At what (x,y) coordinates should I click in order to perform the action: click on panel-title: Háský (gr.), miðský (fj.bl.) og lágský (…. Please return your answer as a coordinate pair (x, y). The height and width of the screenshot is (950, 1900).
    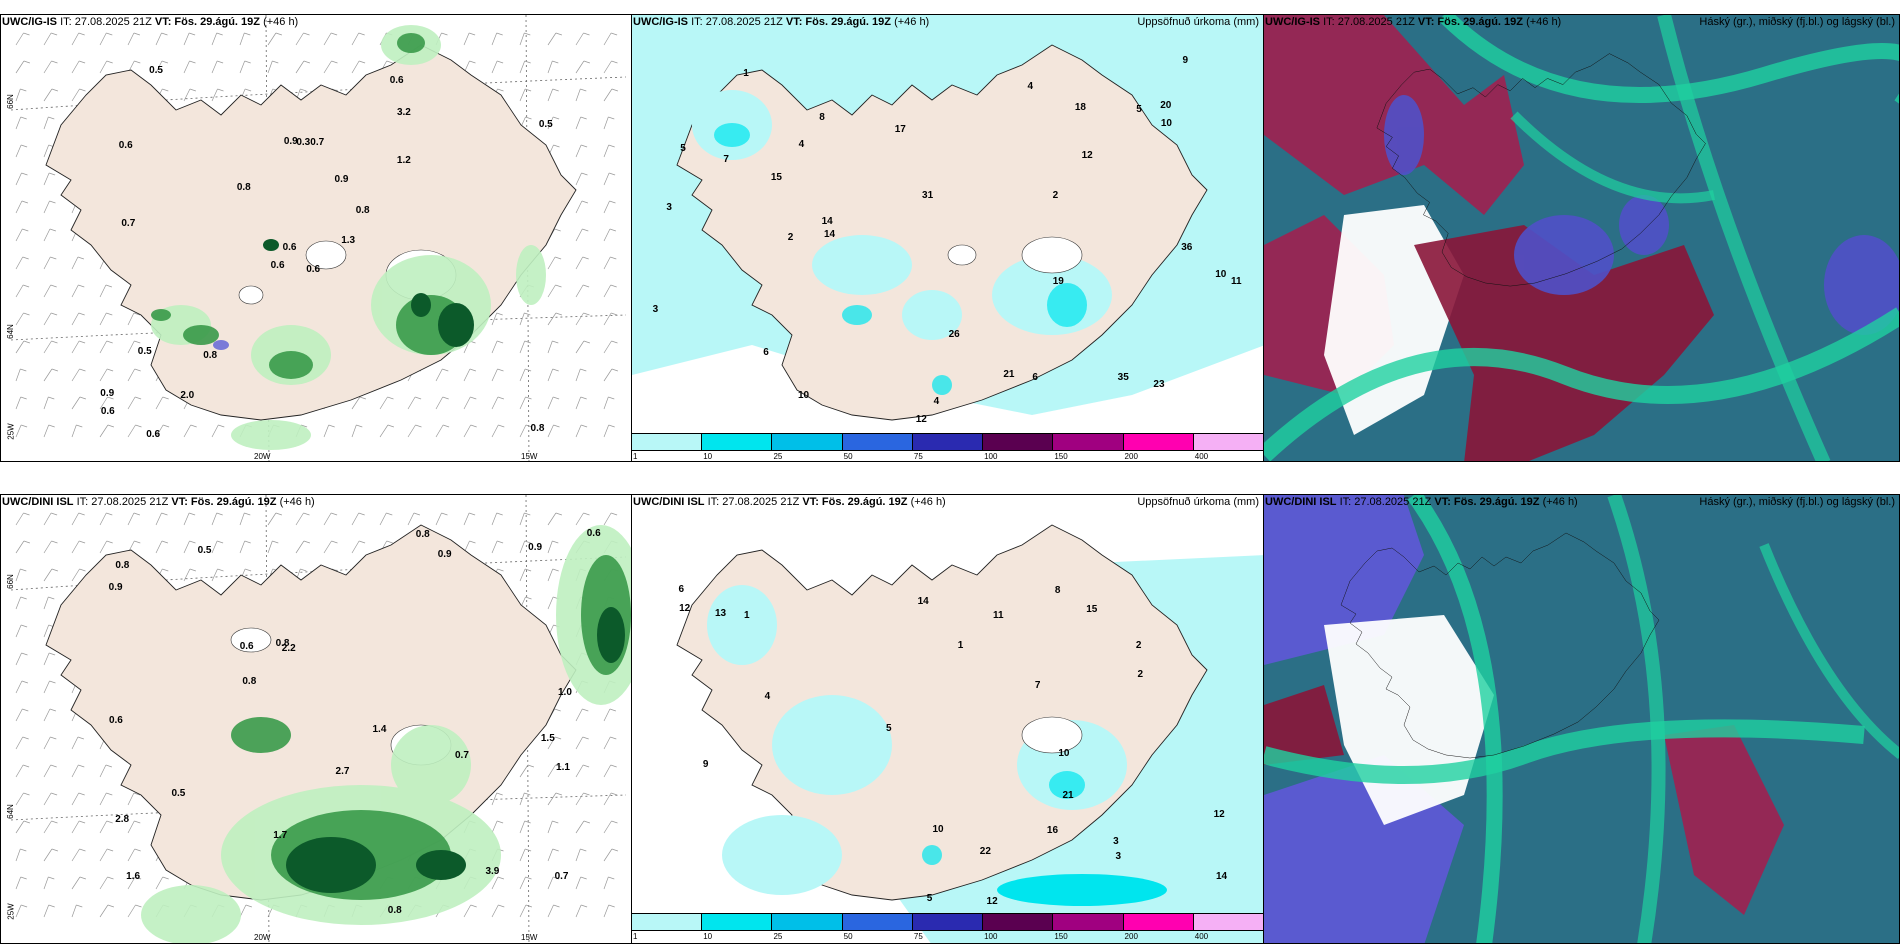
    Looking at the image, I should click on (1797, 22).